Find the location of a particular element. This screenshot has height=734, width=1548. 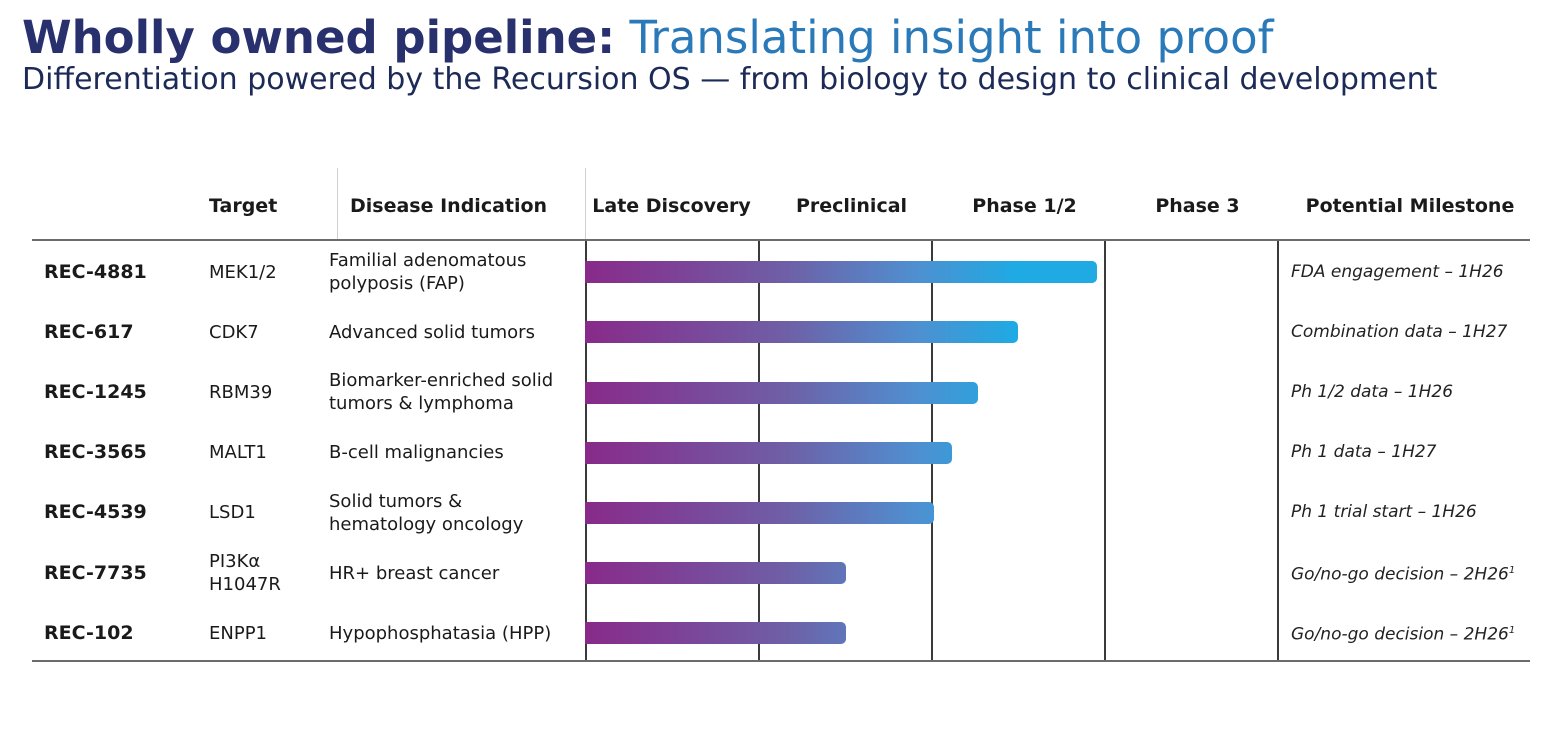

indication-cell: HR+ breast cancer is located at coordinates (414, 573).